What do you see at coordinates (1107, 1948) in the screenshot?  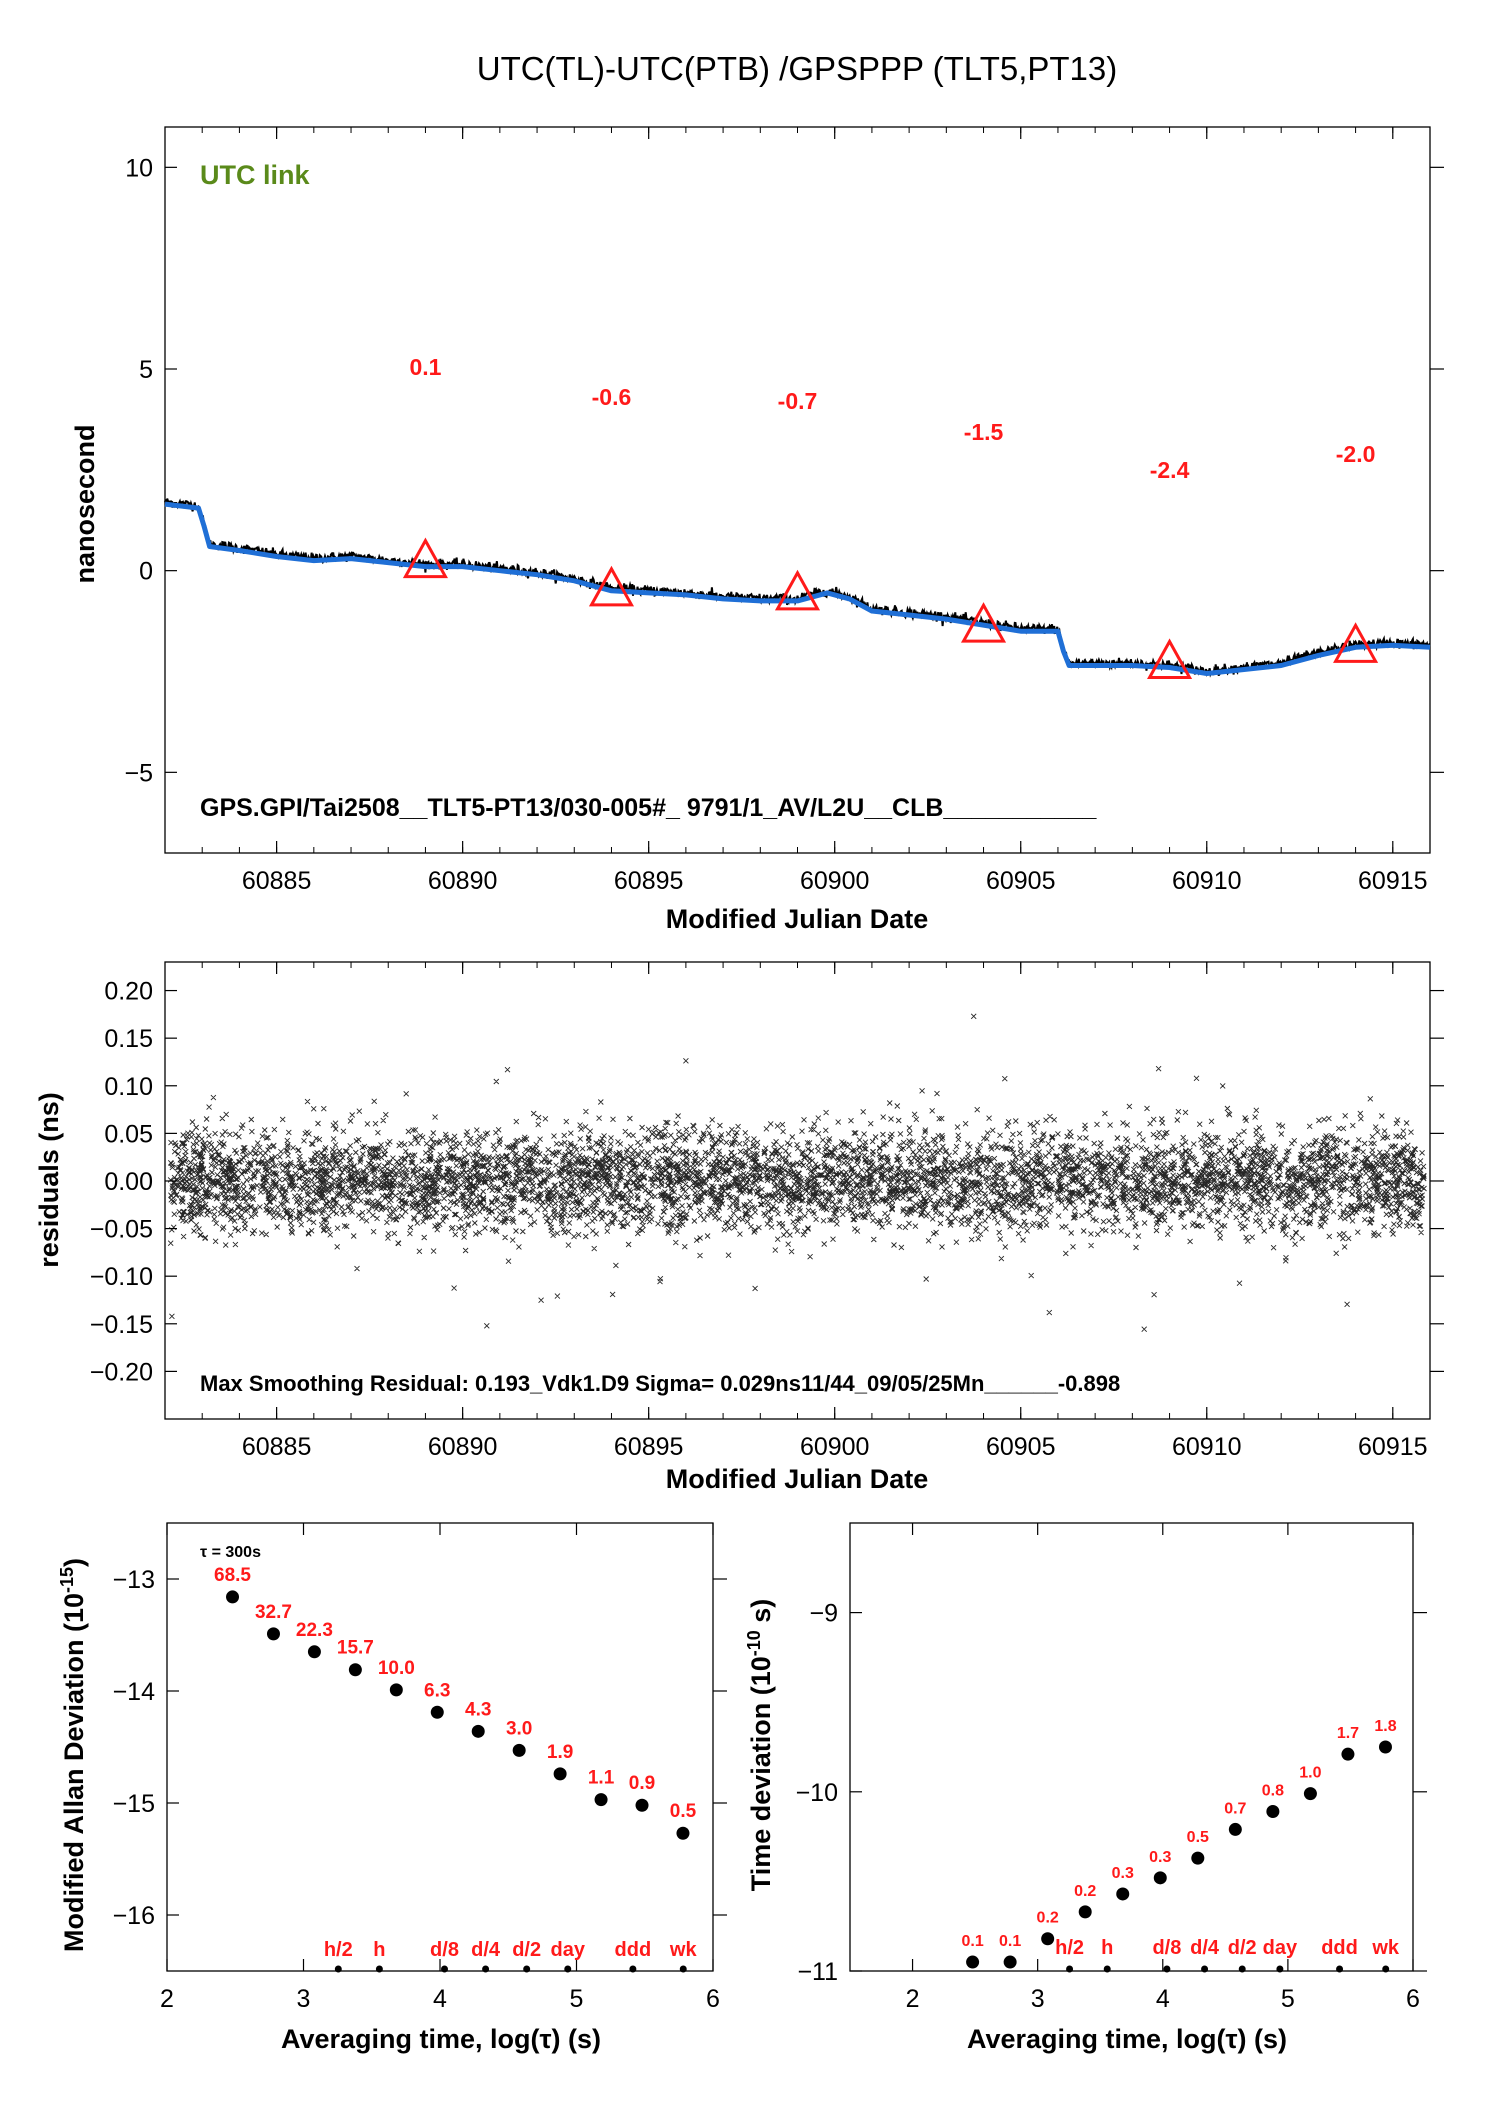 I see `tdev-interval-label: h` at bounding box center [1107, 1948].